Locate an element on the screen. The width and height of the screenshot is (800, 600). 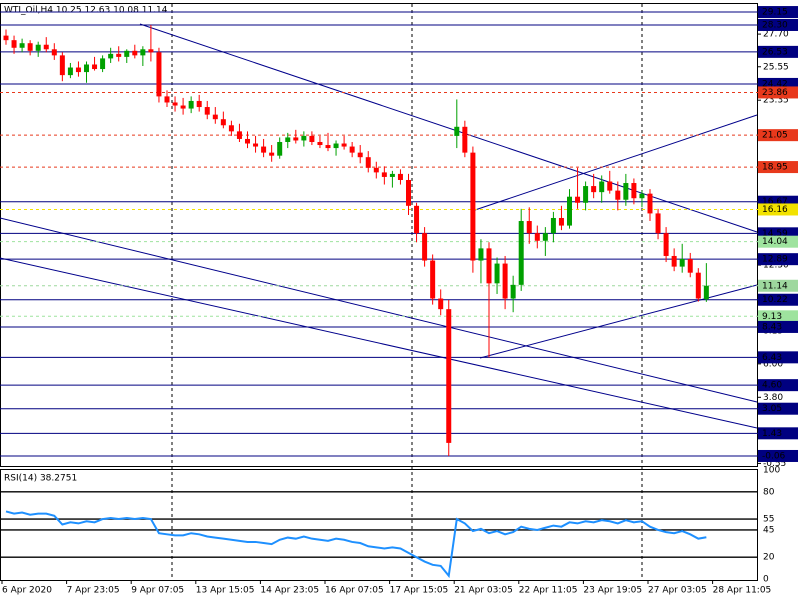
level-label: 1.43 is located at coordinates (772, 434).